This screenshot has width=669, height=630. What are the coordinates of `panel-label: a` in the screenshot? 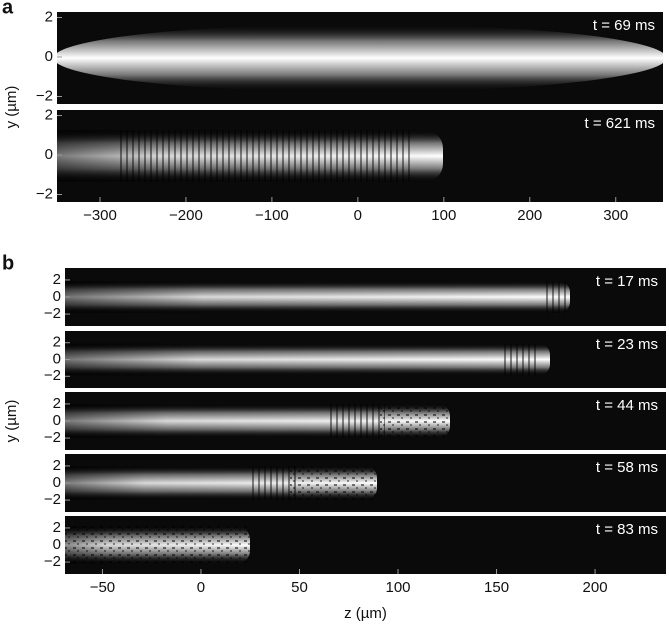 It's located at (8, 9).